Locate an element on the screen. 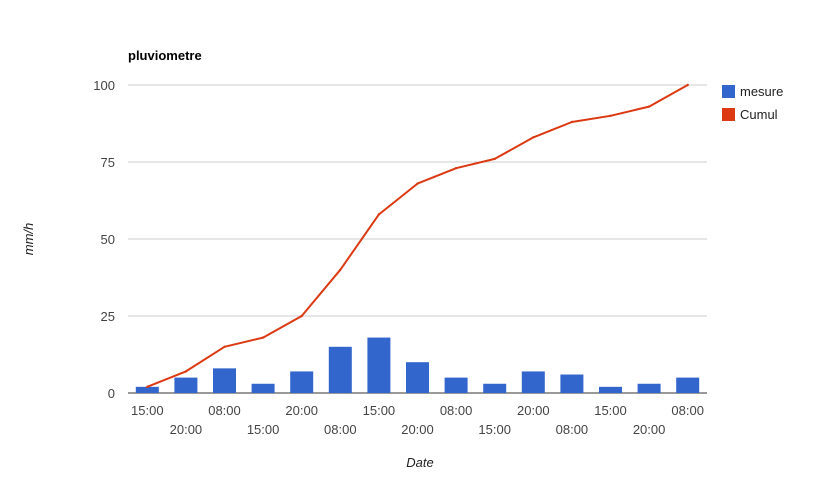 Image resolution: width=814 pixels, height=485 pixels. legend-item: Cumul is located at coordinates (750, 114).